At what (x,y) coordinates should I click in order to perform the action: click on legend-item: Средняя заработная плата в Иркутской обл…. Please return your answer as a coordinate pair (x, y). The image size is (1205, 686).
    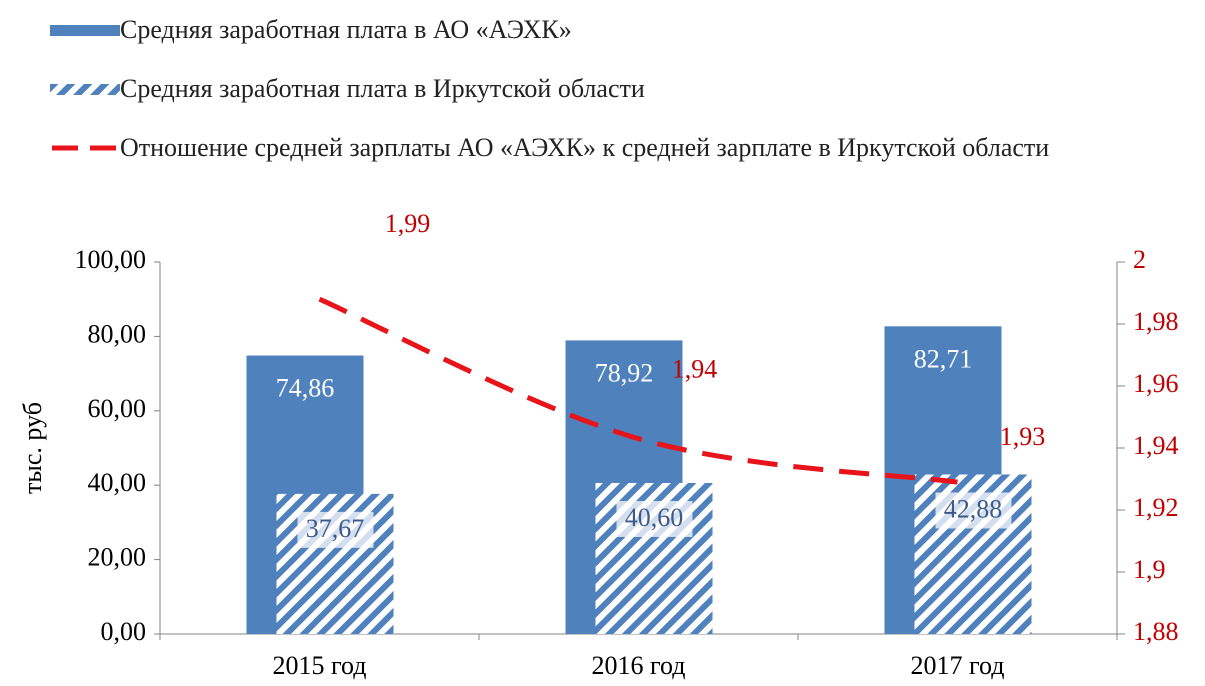
    Looking at the image, I should click on (605, 89).